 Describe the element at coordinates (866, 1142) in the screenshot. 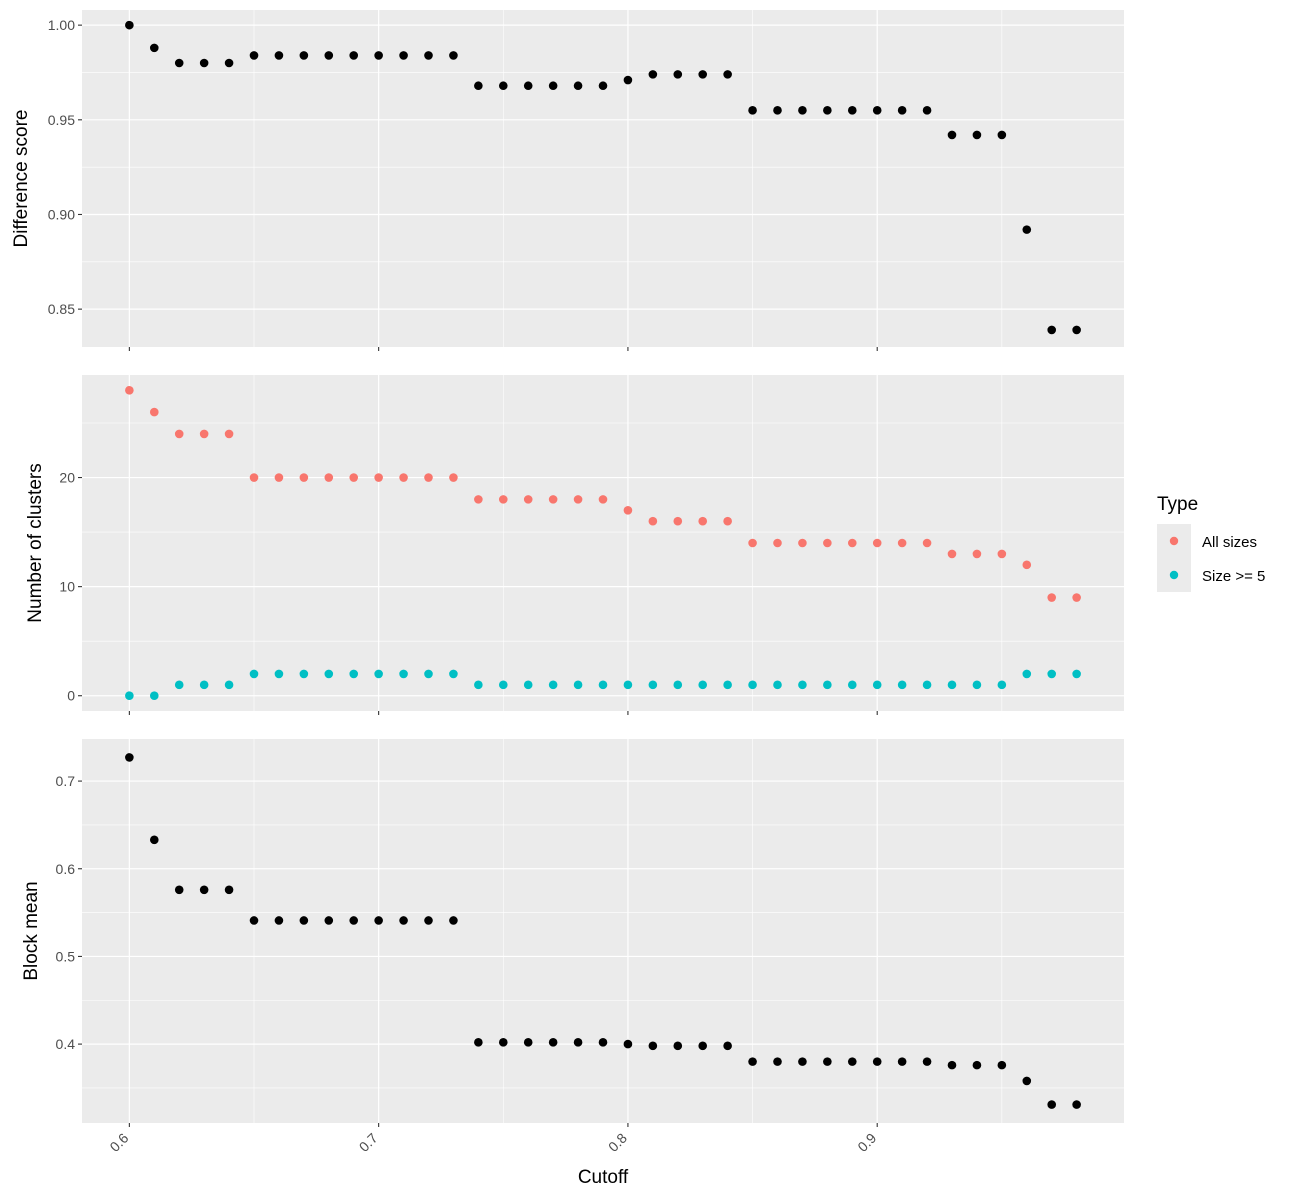

I see `x-tick-label: 0.9` at that location.